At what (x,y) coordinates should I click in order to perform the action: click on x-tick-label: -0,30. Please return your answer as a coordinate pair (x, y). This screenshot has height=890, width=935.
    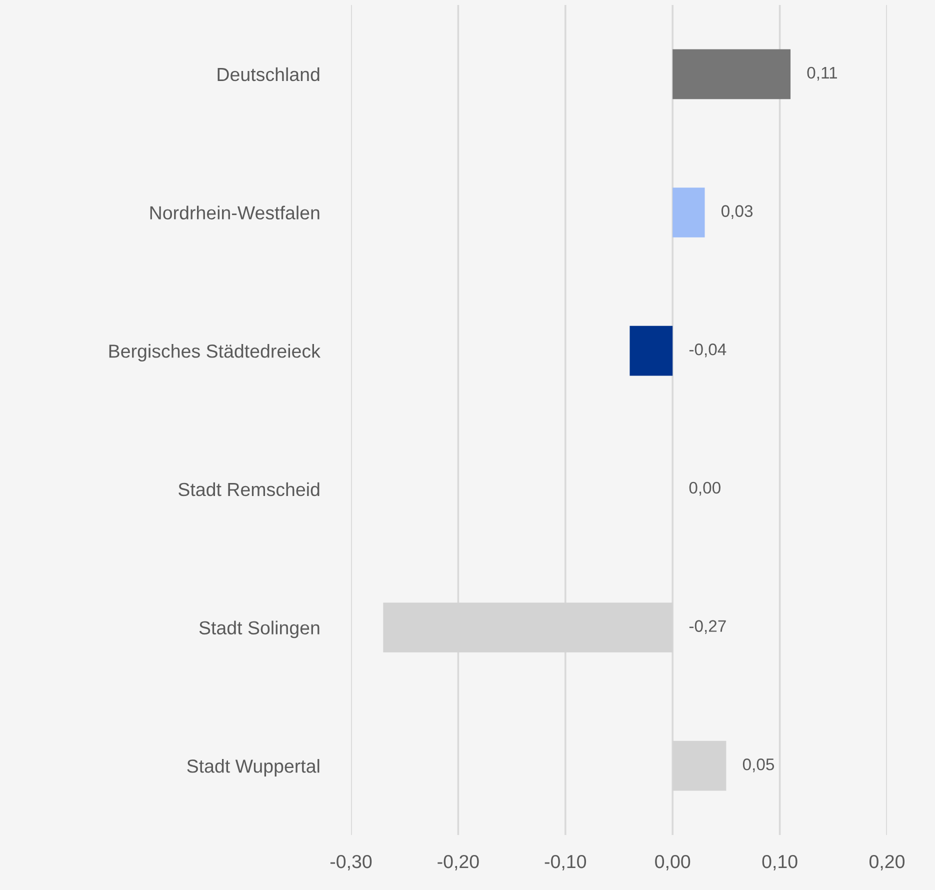
    Looking at the image, I should click on (351, 862).